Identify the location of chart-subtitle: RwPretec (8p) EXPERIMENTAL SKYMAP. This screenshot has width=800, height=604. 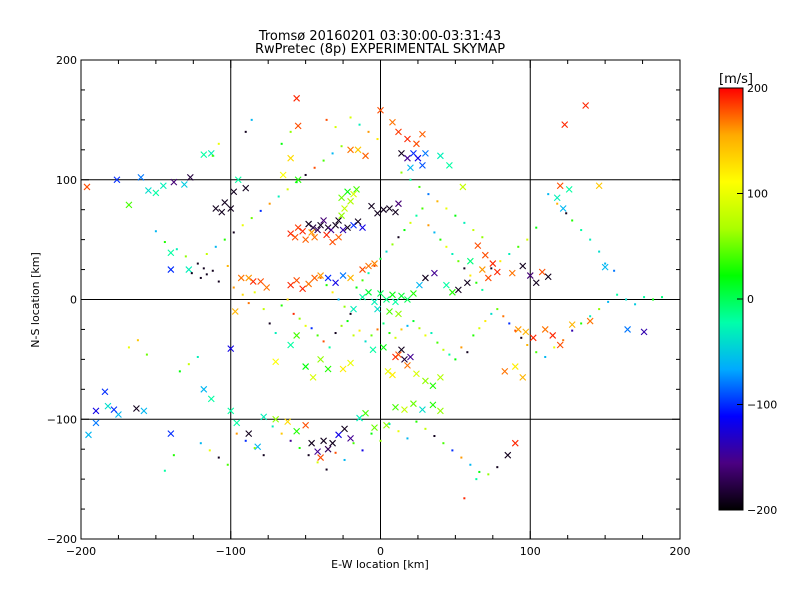
(380, 49).